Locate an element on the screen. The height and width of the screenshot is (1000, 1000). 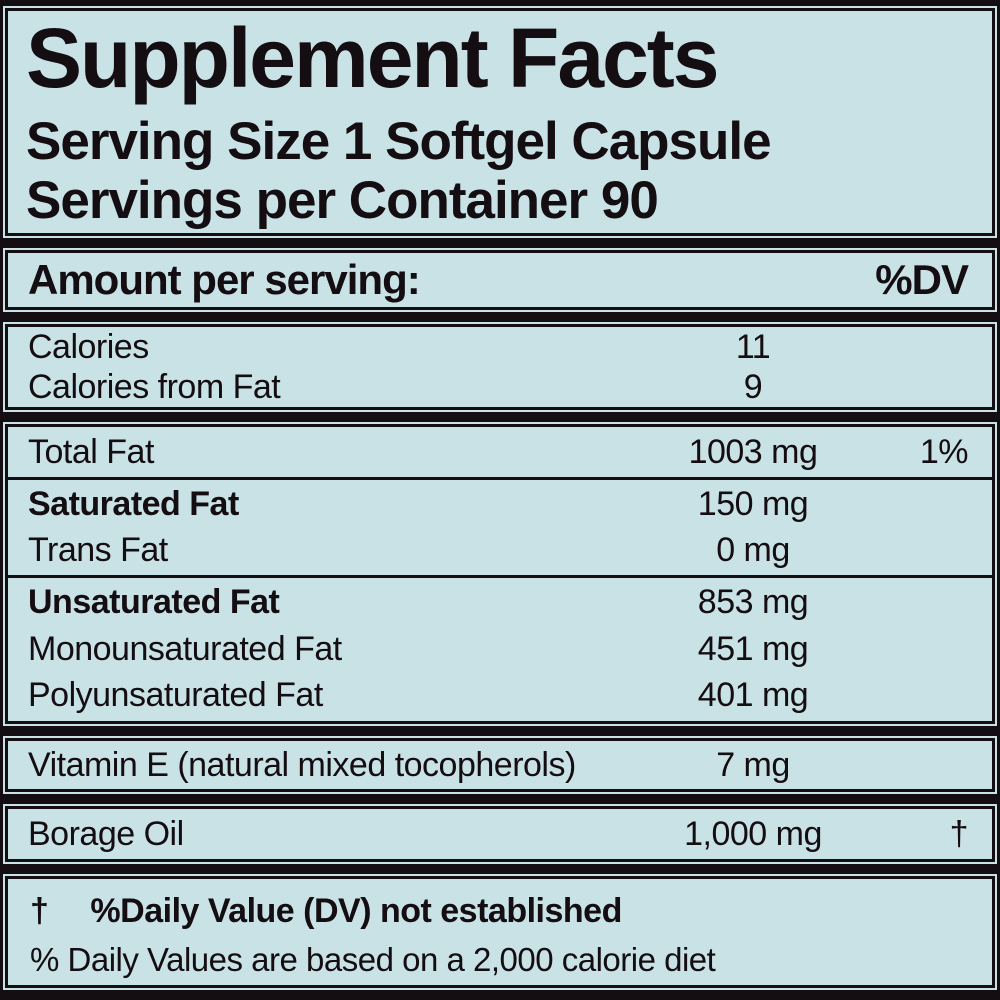
table-row: Borage Oil 1,000 mg † is located at coordinates (500, 834).